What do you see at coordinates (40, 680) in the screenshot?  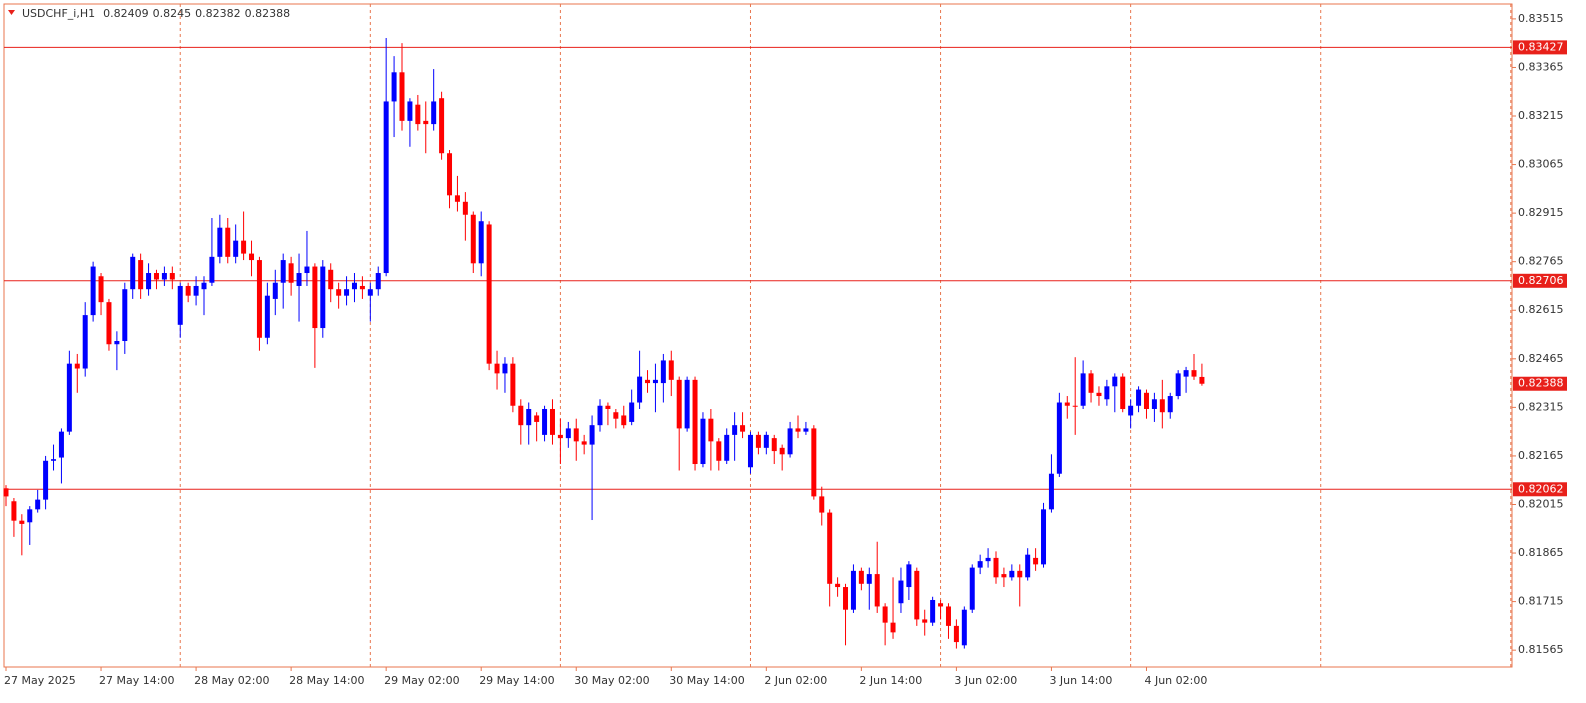 I see `x-tick-label: 27 May 2025` at bounding box center [40, 680].